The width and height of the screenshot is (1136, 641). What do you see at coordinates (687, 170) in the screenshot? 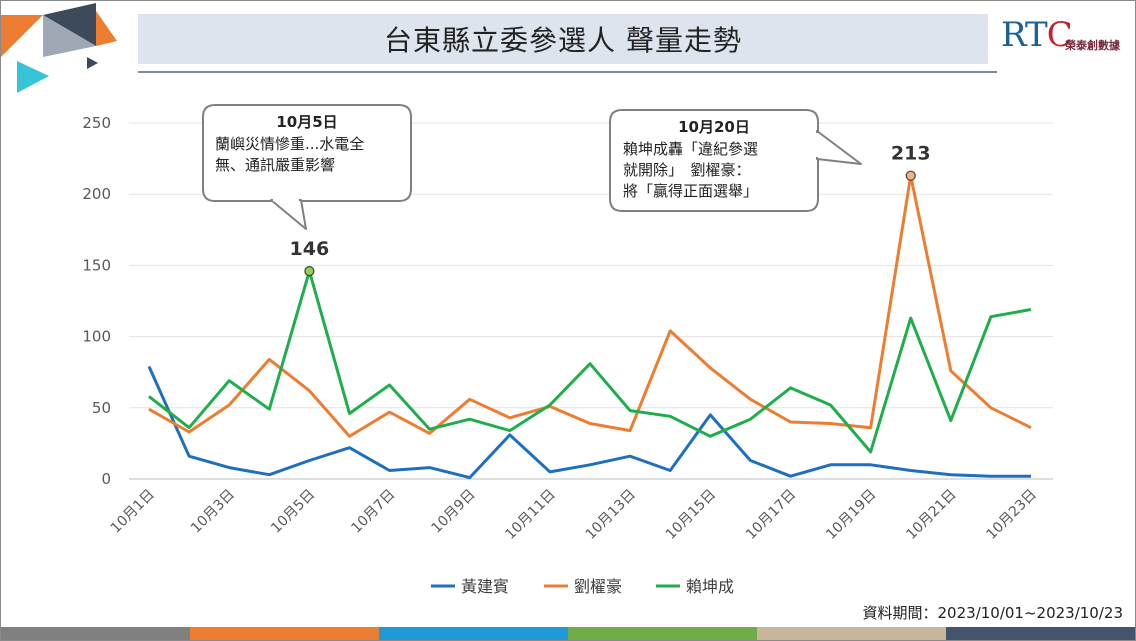
I see `callout-text-line: 就開除」 劉櫂豪：` at bounding box center [687, 170].